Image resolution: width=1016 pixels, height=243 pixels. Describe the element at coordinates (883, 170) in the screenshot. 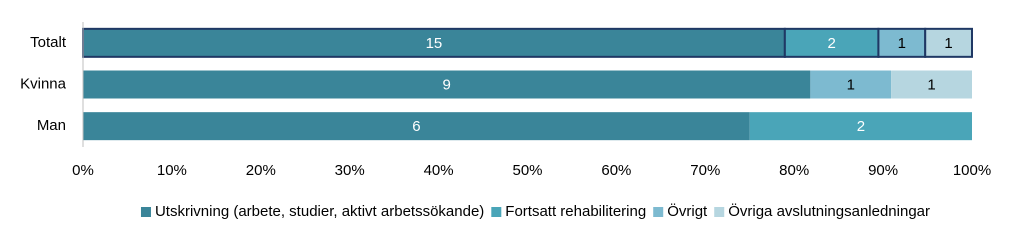

I see `x-tick-label: 90%` at that location.